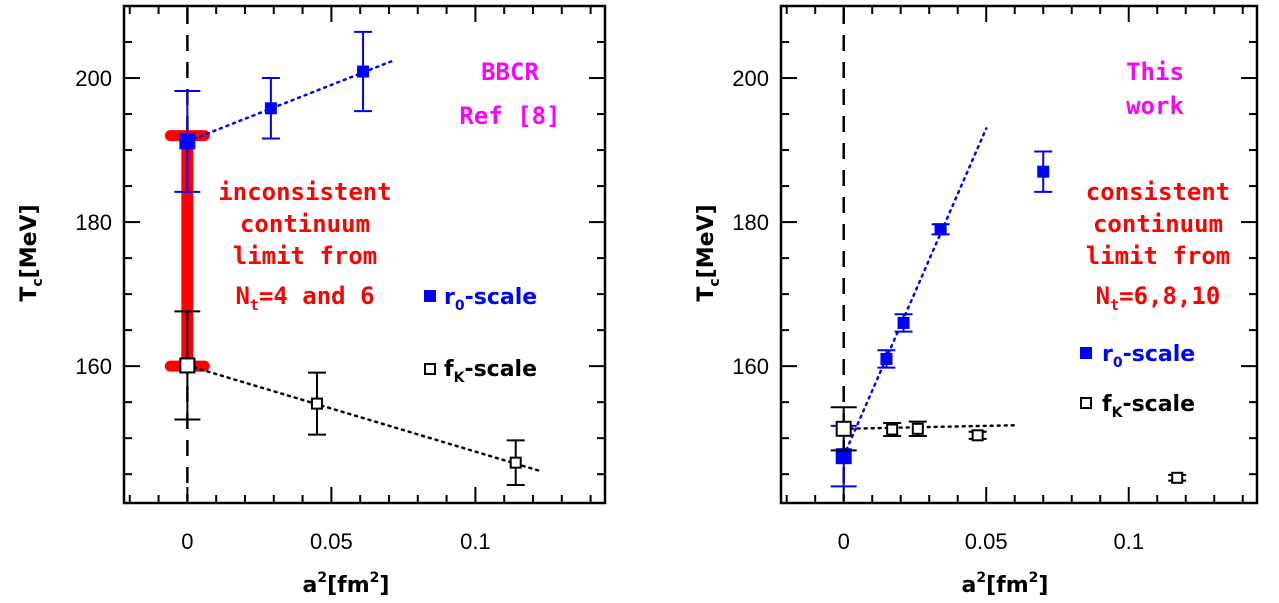 This screenshot has width=1279, height=603. I want to click on panel-title-line: work, so click(1155, 106).